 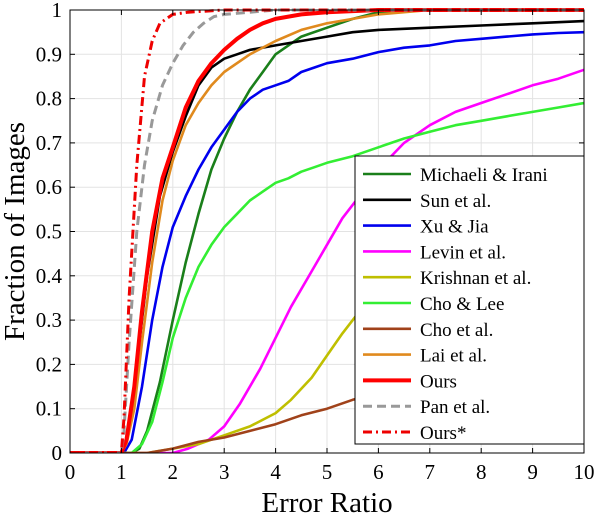 I want to click on y-tick-label: 0.4, so click(x=49, y=276).